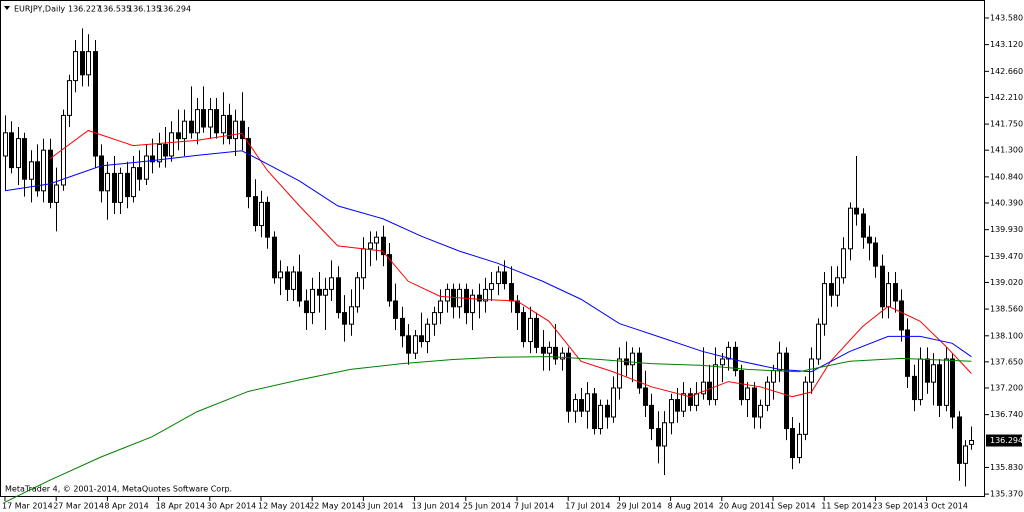 This screenshot has height=512, width=1024. I want to click on y-tick-label: 140.840, so click(1006, 176).